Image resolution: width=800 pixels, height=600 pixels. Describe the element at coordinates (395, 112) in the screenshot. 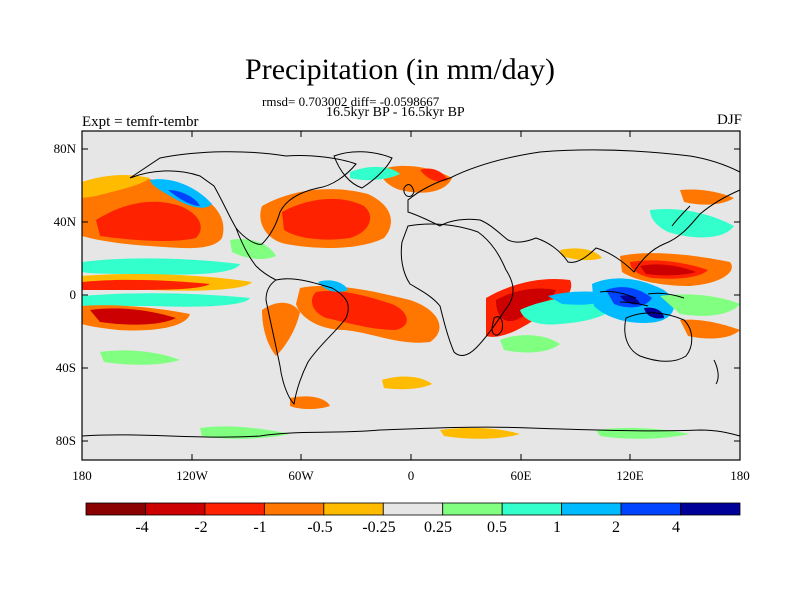

I see `period-label: 16.5kyr BP - 16.5kyr BP` at that location.